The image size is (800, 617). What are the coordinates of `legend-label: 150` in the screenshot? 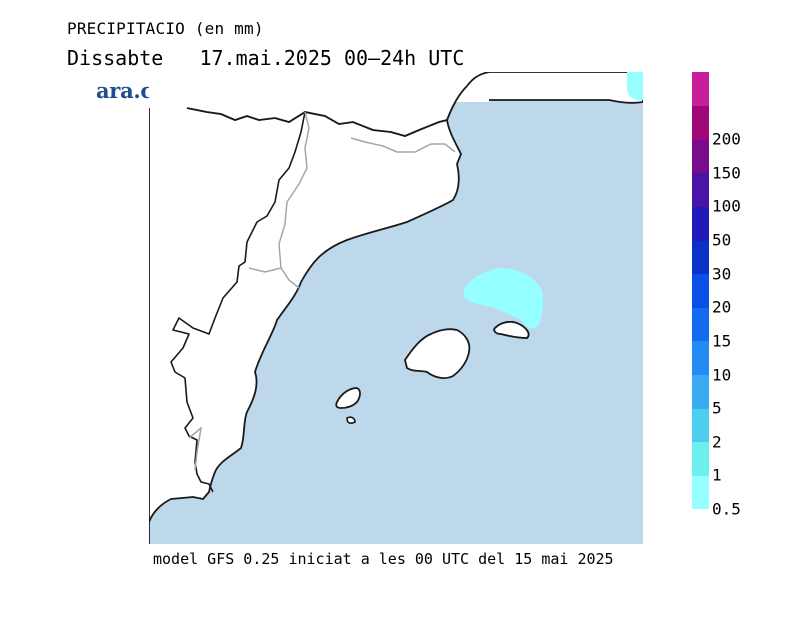 It's located at (726, 173).